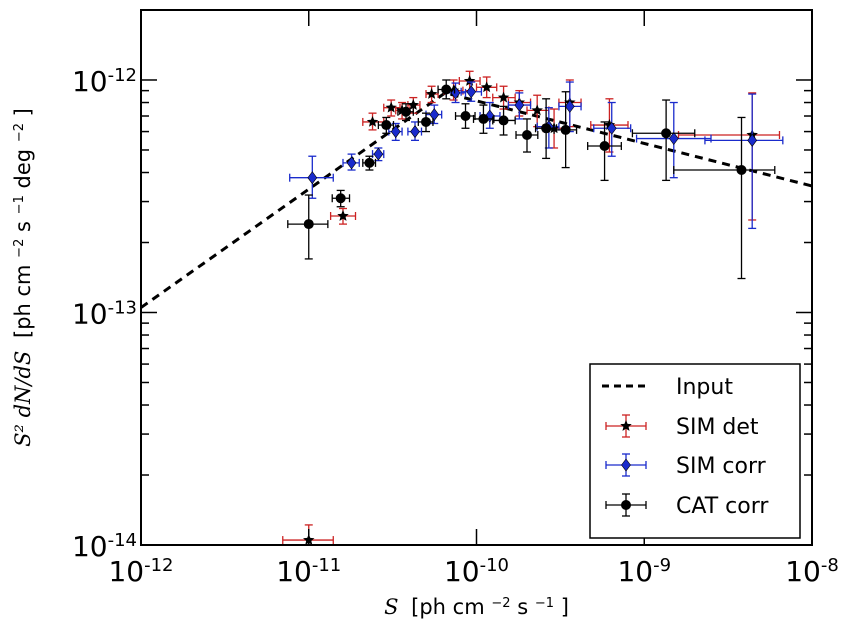  What do you see at coordinates (23, 301) in the screenshot?
I see `y-axis-unit-1: [ph cm` at bounding box center [23, 301].